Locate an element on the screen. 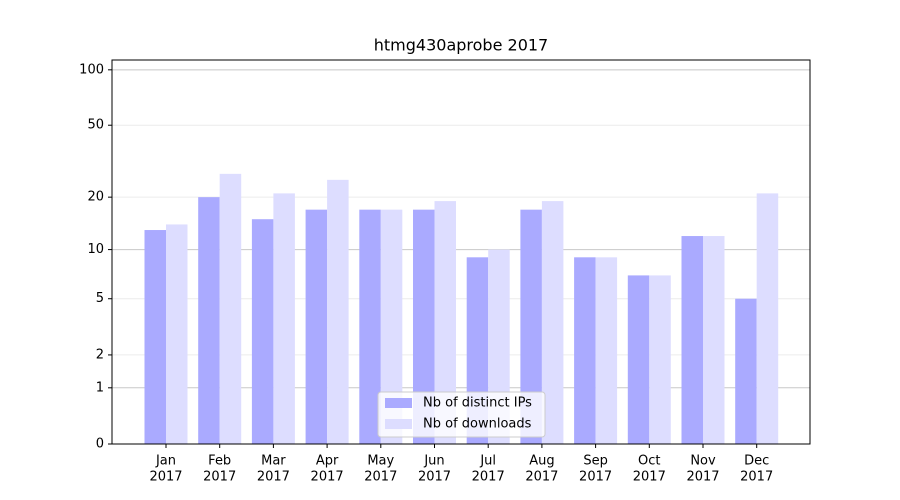 This screenshot has width=900, height=500. y-tick-label: 10 is located at coordinates (95, 249).